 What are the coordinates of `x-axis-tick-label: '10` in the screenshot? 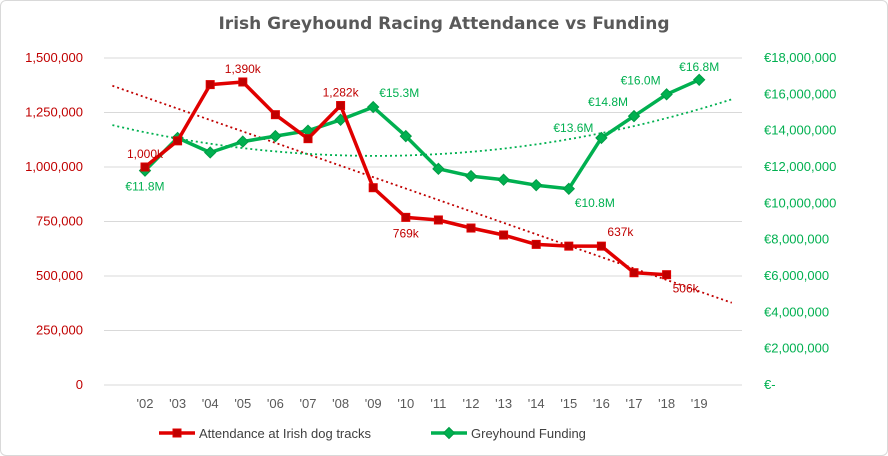 It's located at (405, 403).